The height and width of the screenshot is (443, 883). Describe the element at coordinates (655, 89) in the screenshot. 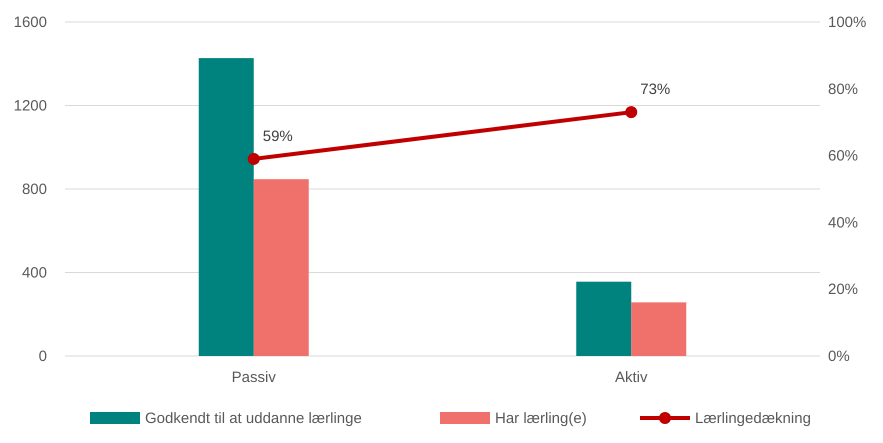

I see `data-label: 73%` at that location.